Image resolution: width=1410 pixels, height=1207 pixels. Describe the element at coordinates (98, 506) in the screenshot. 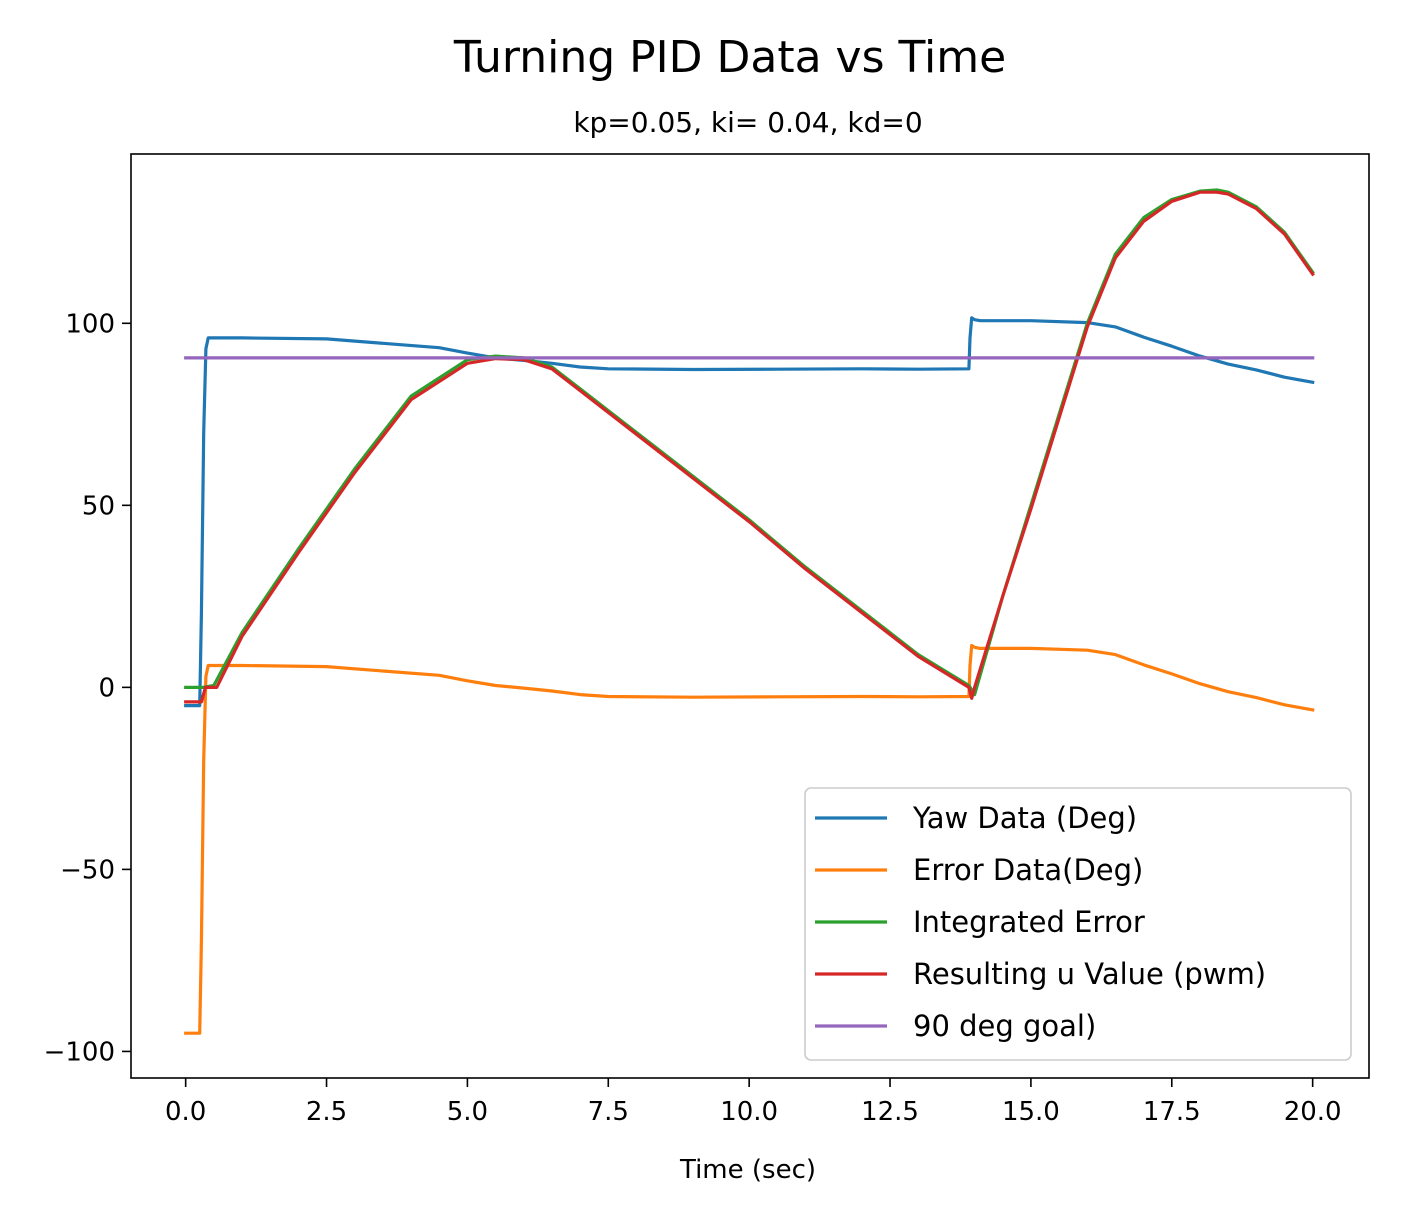

I see `y-tick-label: 50` at that location.